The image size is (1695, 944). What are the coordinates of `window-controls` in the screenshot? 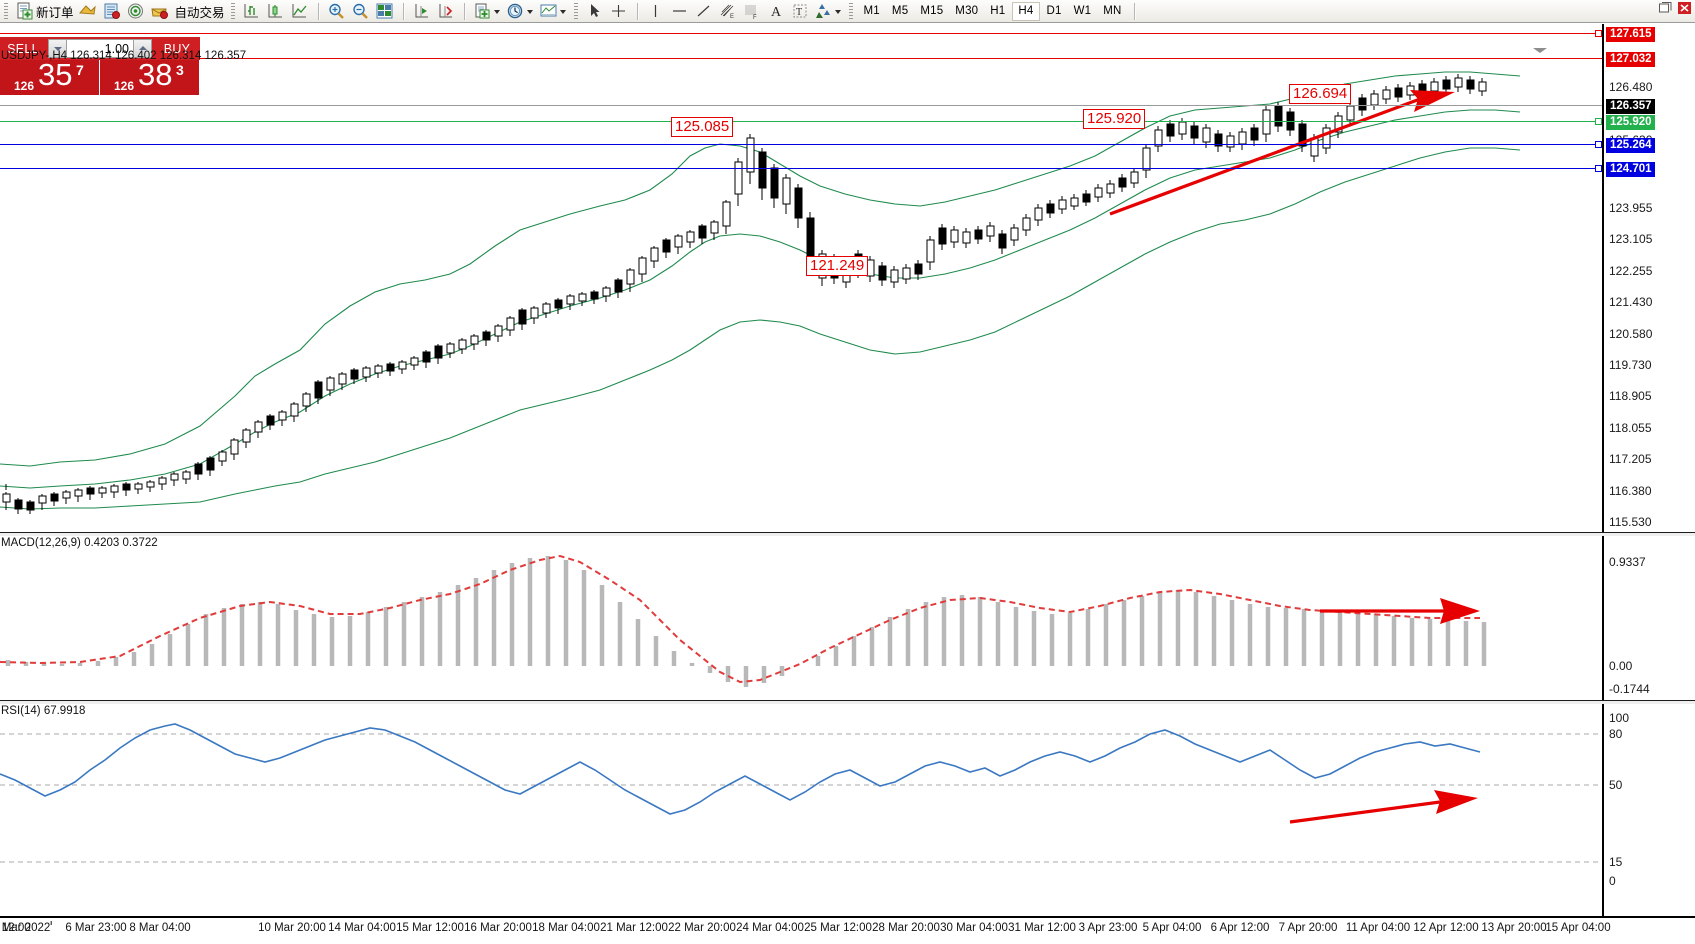 It's located at (1674, 9).